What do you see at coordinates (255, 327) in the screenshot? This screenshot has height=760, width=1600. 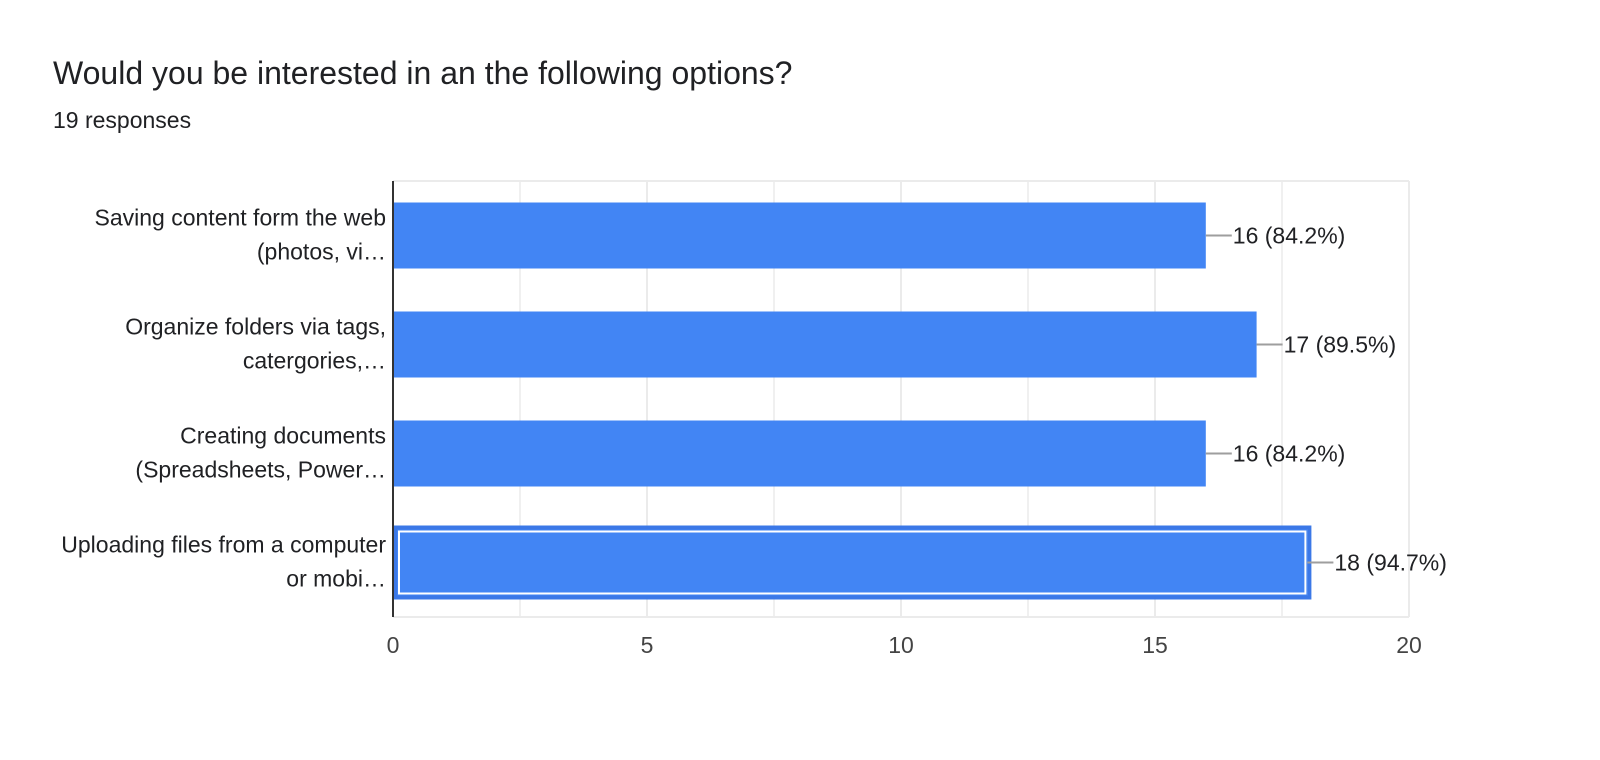 I see `category-label: Organize folders via tags,` at bounding box center [255, 327].